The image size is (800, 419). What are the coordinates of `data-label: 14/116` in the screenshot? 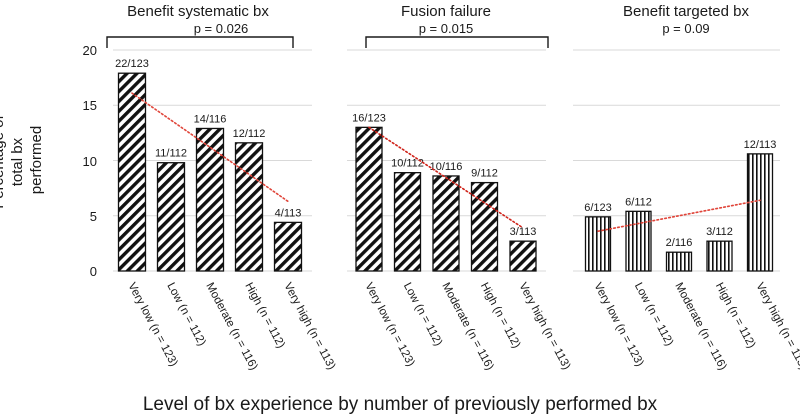 It's located at (210, 119).